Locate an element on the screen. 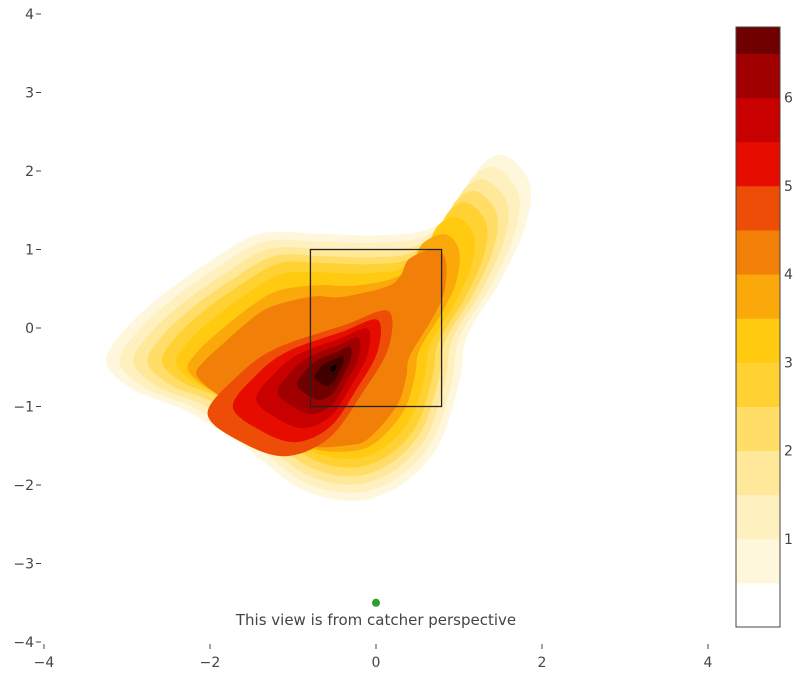 The height and width of the screenshot is (674, 798). colorbar-tick-label: 3 is located at coordinates (788, 363).